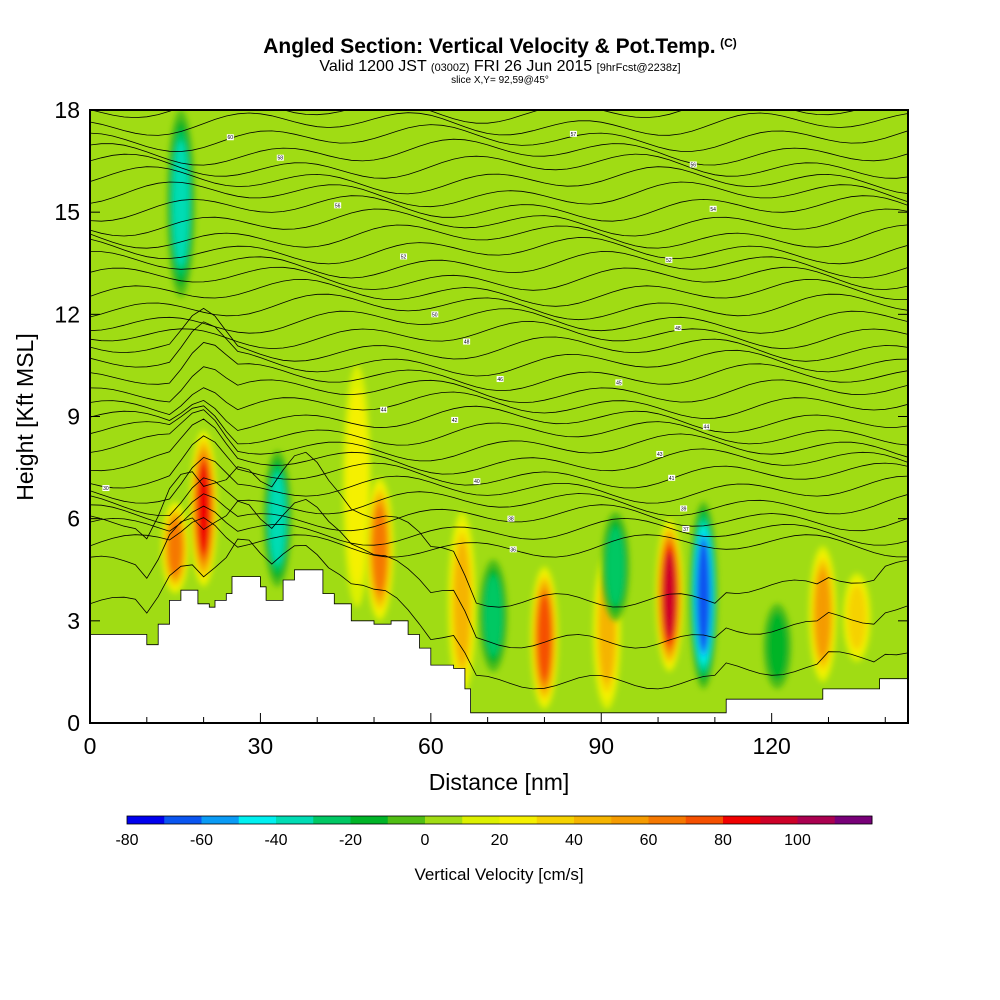  I want to click on x-tick-label: 120, so click(771, 746).